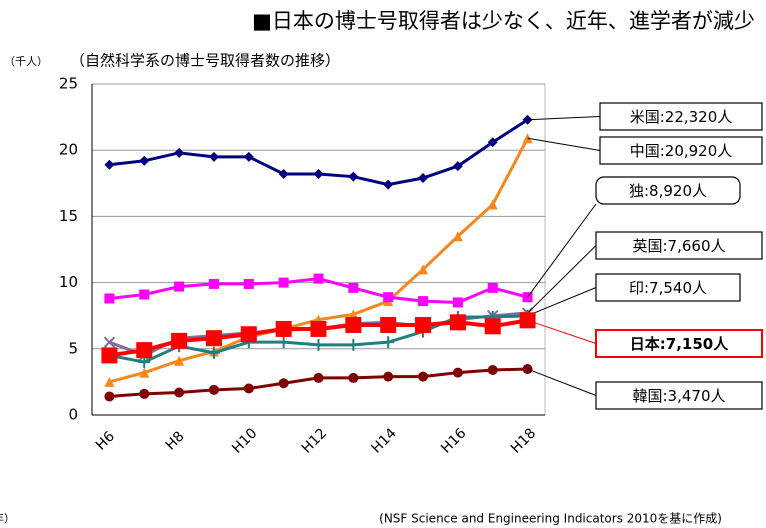  I want to click on legend-label: 印:7,540人, so click(668, 288).